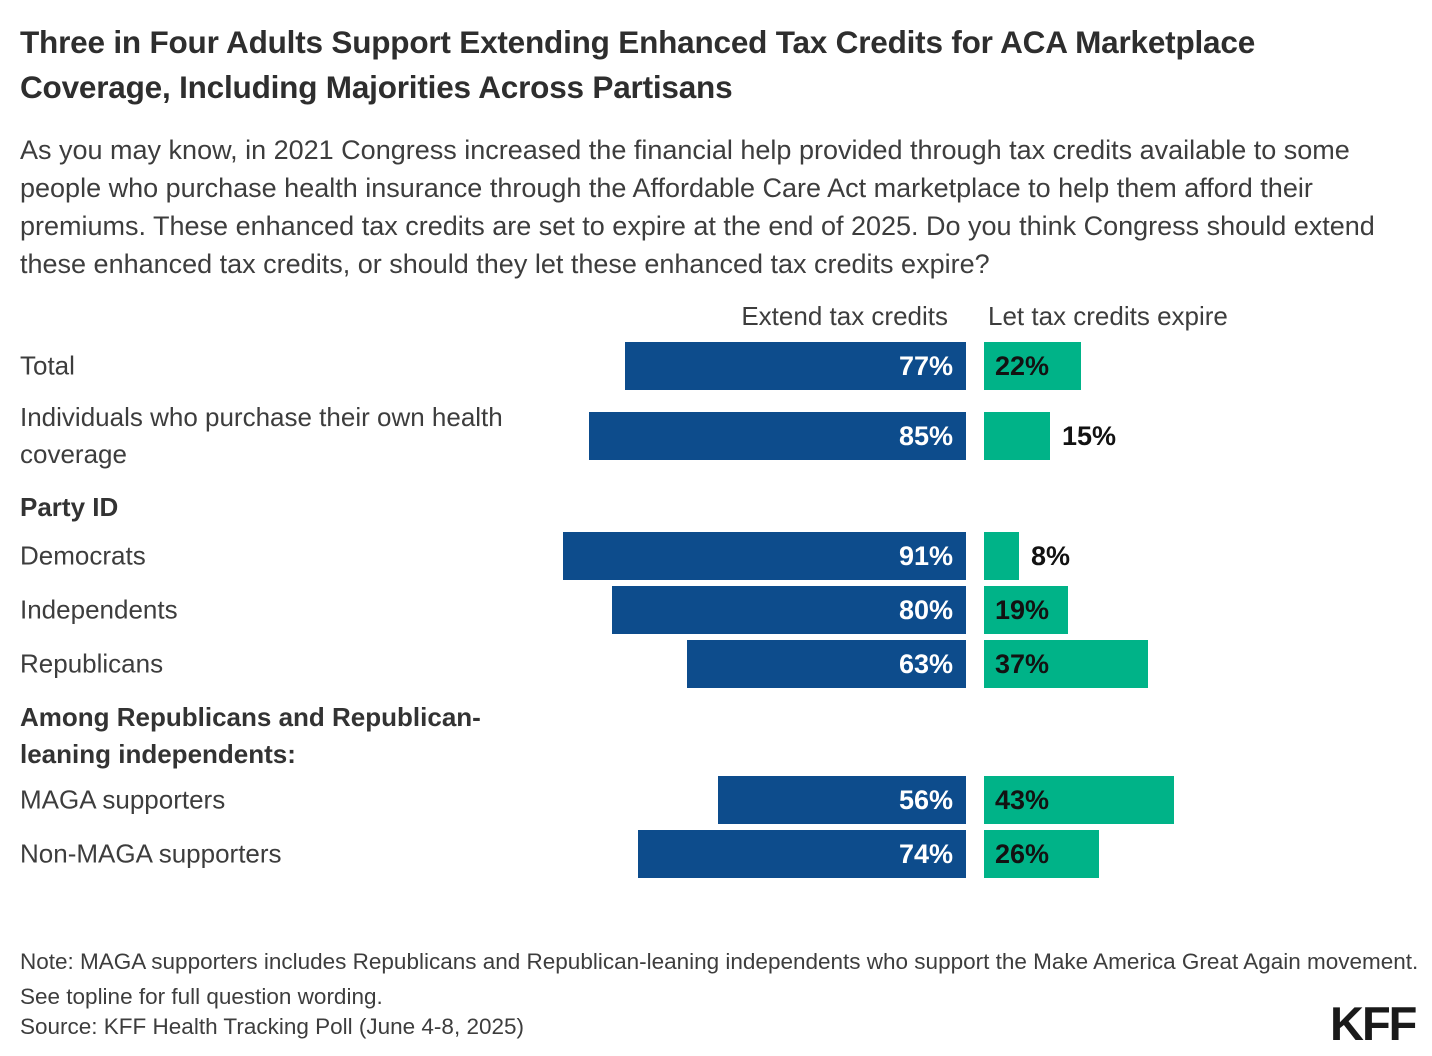  Describe the element at coordinates (925, 435) in the screenshot. I see `extend-value-individual-purchasers: 85%` at that location.